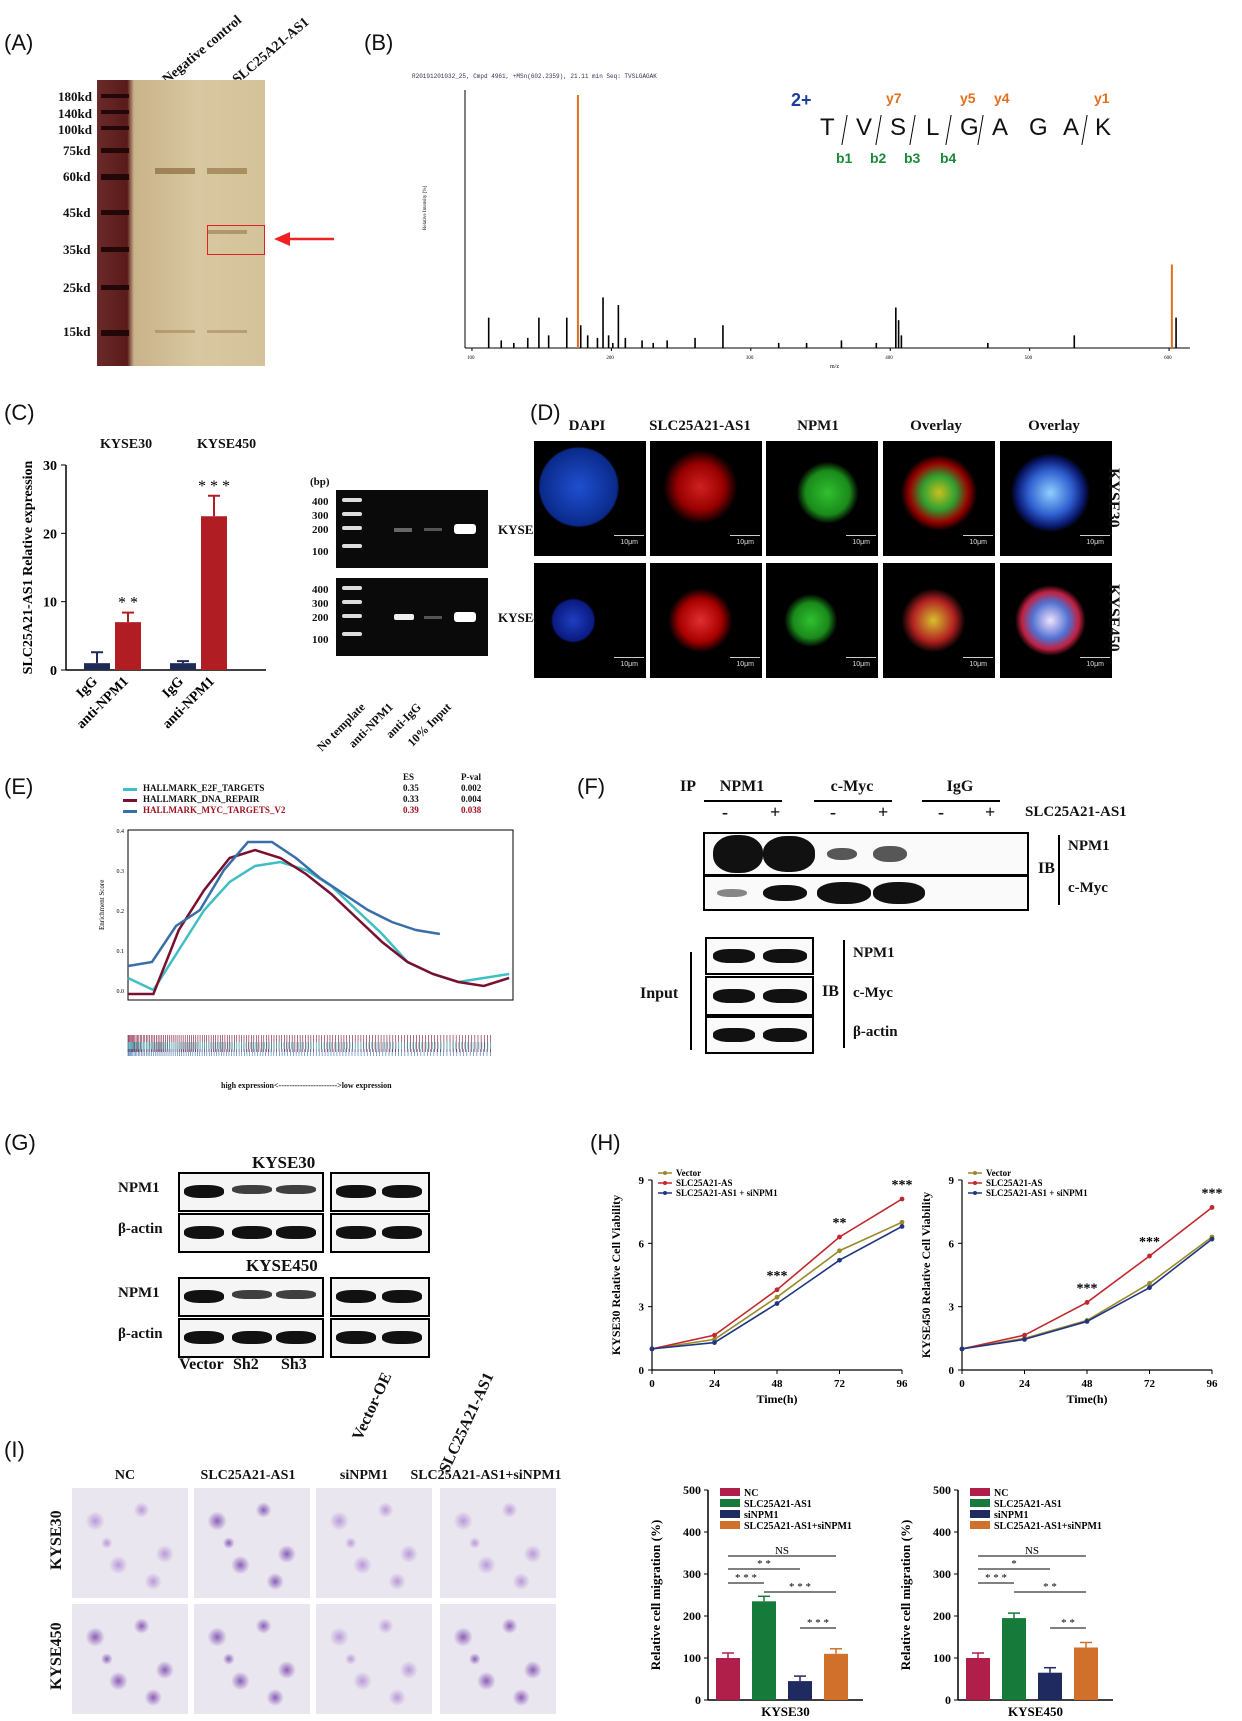 The height and width of the screenshot is (1721, 1242). I want to click on es-header: ES, so click(409, 777).